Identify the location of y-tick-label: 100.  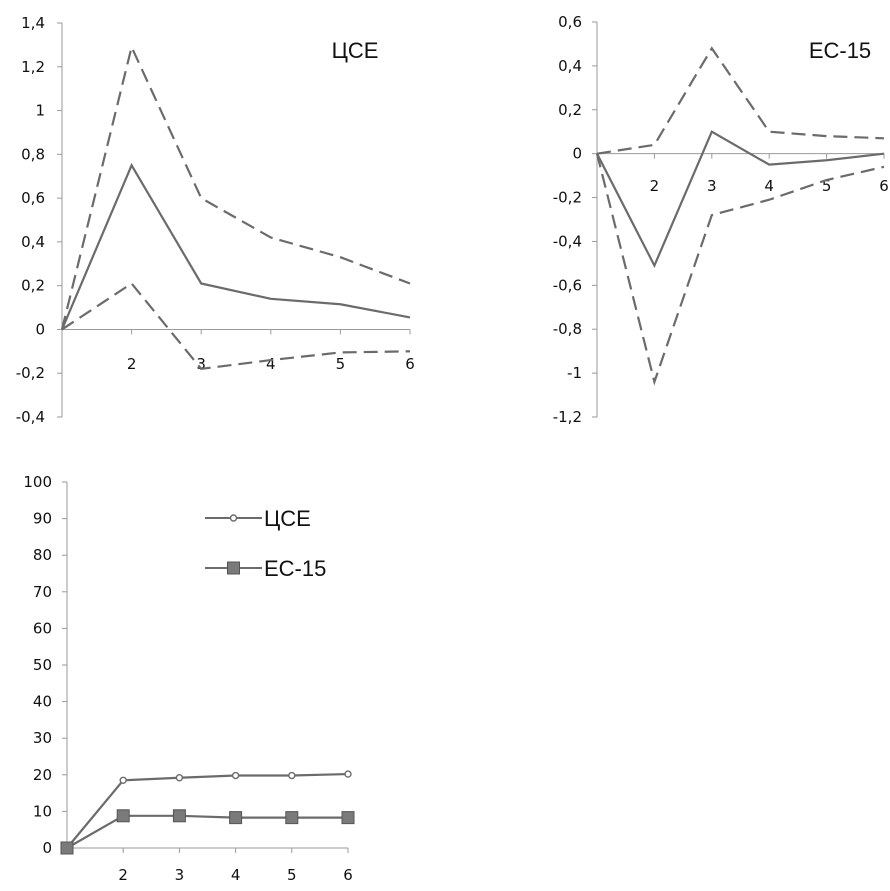
(37, 482).